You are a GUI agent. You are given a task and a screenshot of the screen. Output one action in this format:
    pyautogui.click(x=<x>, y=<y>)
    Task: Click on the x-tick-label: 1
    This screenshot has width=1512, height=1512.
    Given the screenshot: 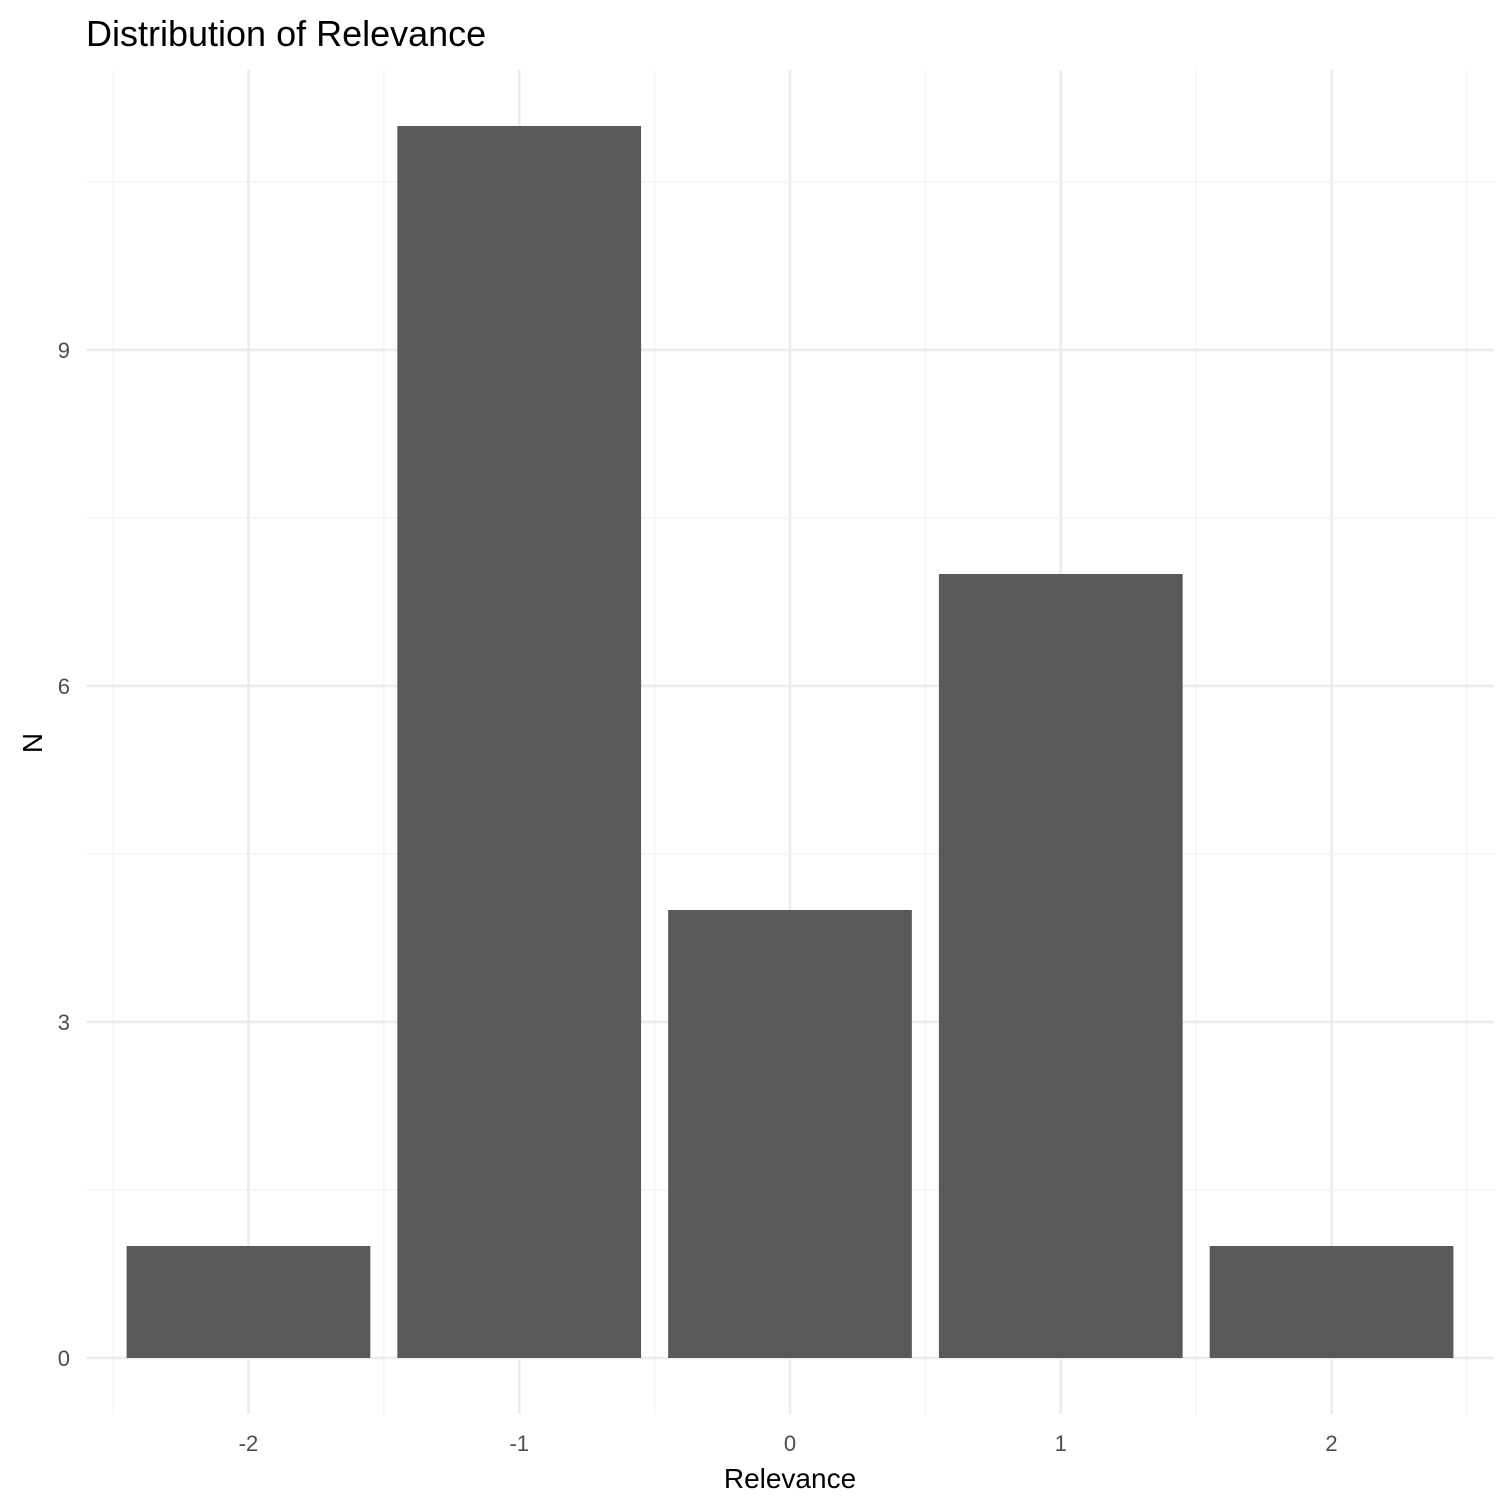 What is the action you would take?
    pyautogui.click(x=1061, y=1443)
    